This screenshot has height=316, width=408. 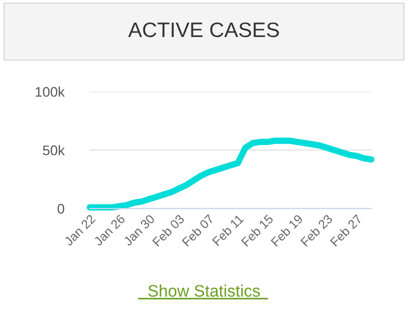 I want to click on y-tick-label: 50k, so click(x=53, y=150).